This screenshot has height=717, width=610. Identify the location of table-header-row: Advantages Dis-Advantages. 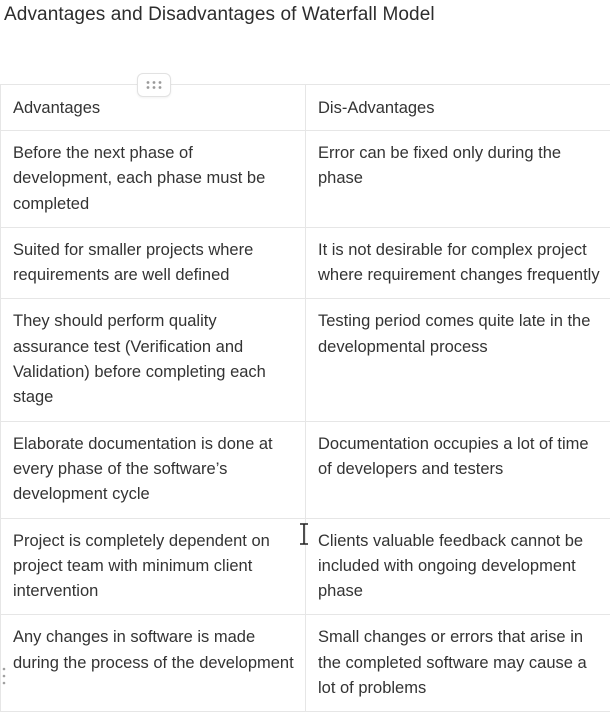
(305, 107).